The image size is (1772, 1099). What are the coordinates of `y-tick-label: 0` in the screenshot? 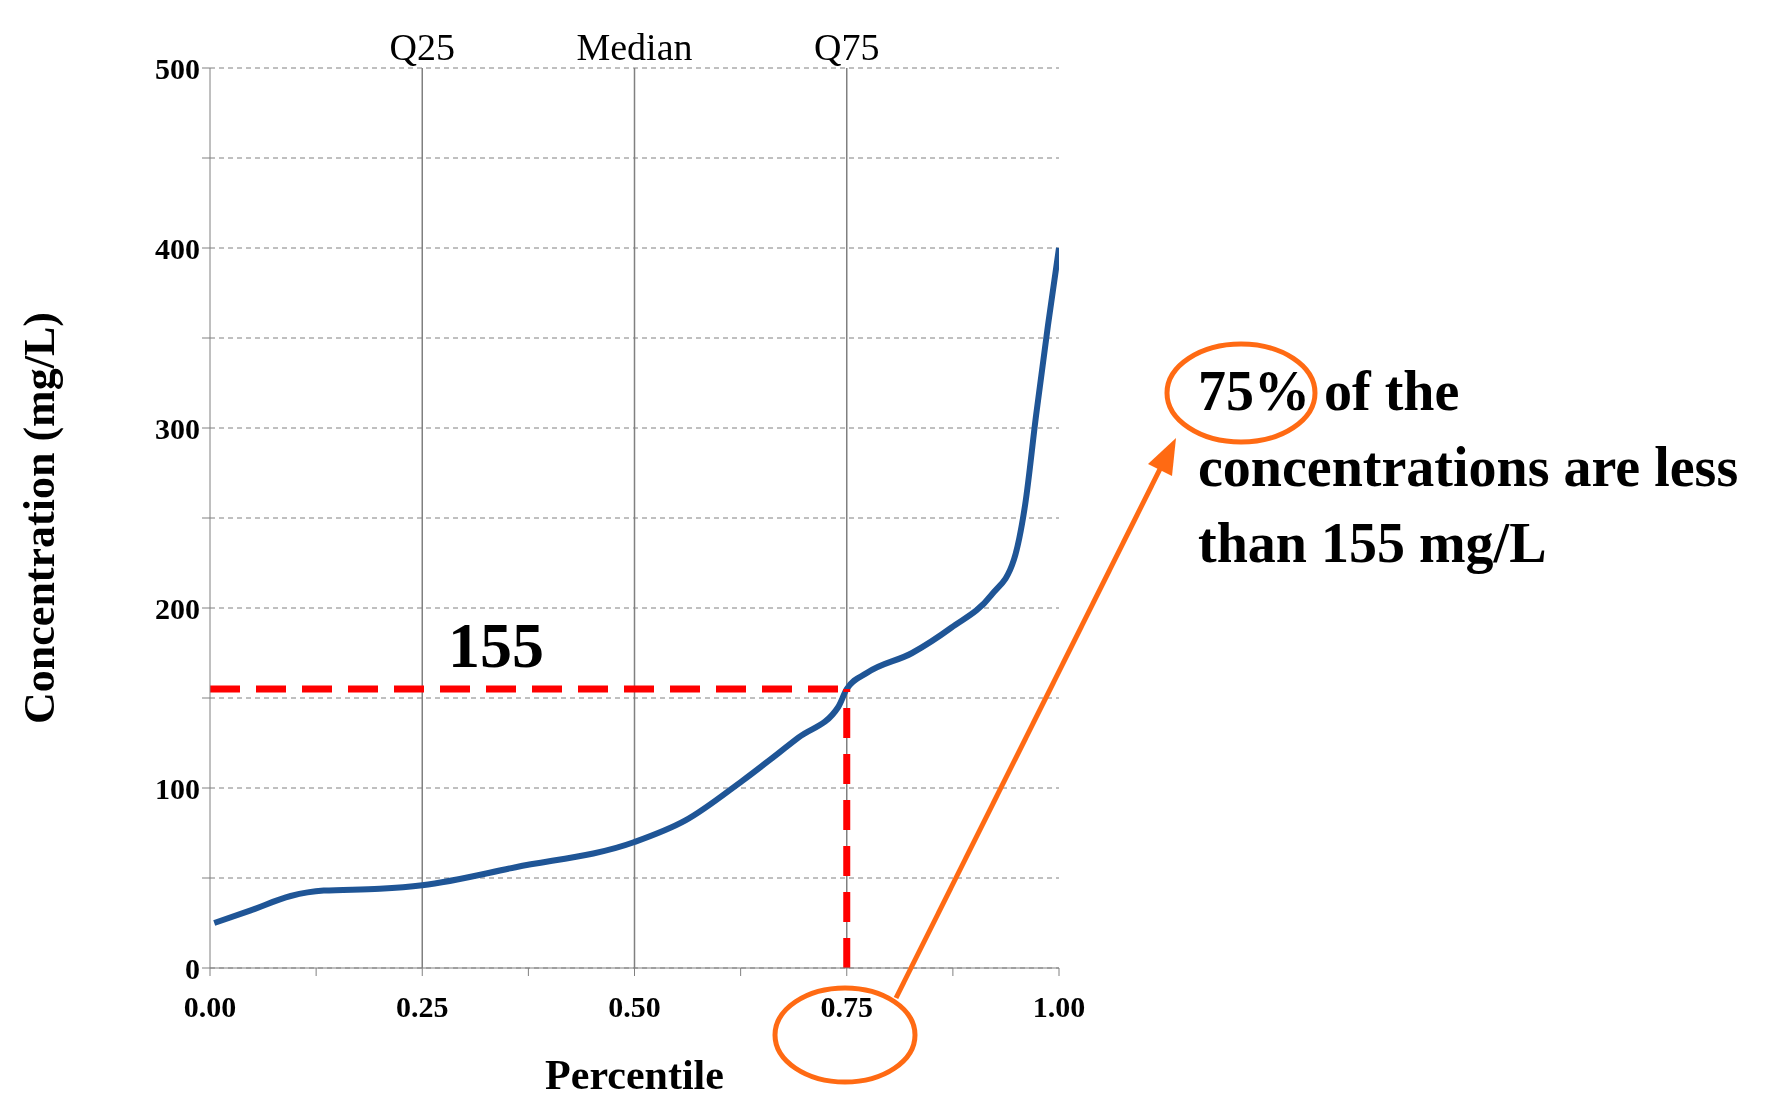 It's located at (192, 968).